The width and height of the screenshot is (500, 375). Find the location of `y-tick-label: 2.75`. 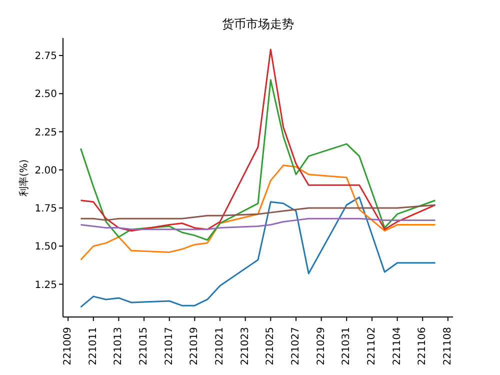

y-tick-label: 2.75 is located at coordinates (45, 56).